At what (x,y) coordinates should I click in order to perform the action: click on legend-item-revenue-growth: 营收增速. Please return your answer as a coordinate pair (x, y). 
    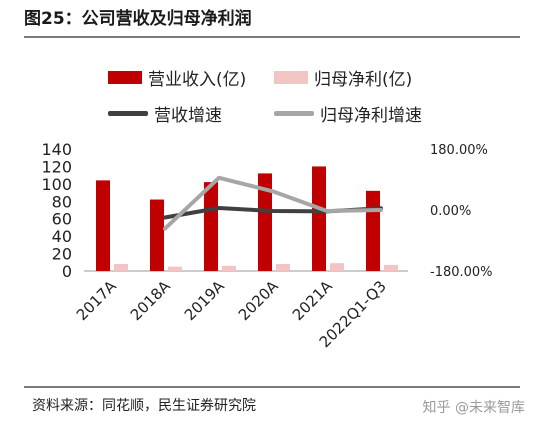
    Looking at the image, I should click on (165, 113).